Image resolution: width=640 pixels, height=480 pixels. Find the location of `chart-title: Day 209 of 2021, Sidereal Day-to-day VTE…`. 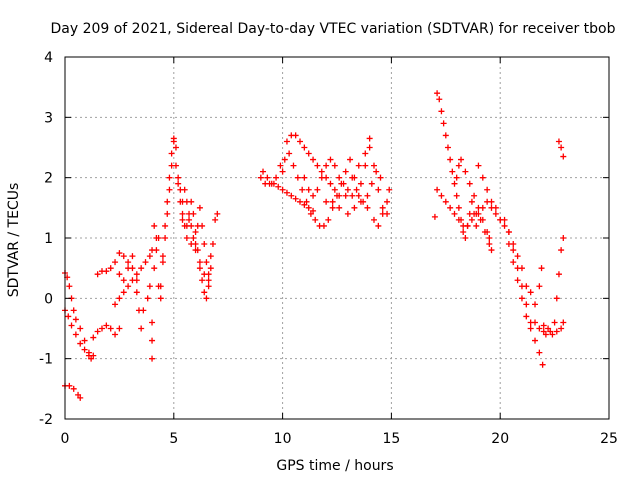

chart-title: Day 209 of 2021, Sidereal Day-to-day VTE… is located at coordinates (332, 29).